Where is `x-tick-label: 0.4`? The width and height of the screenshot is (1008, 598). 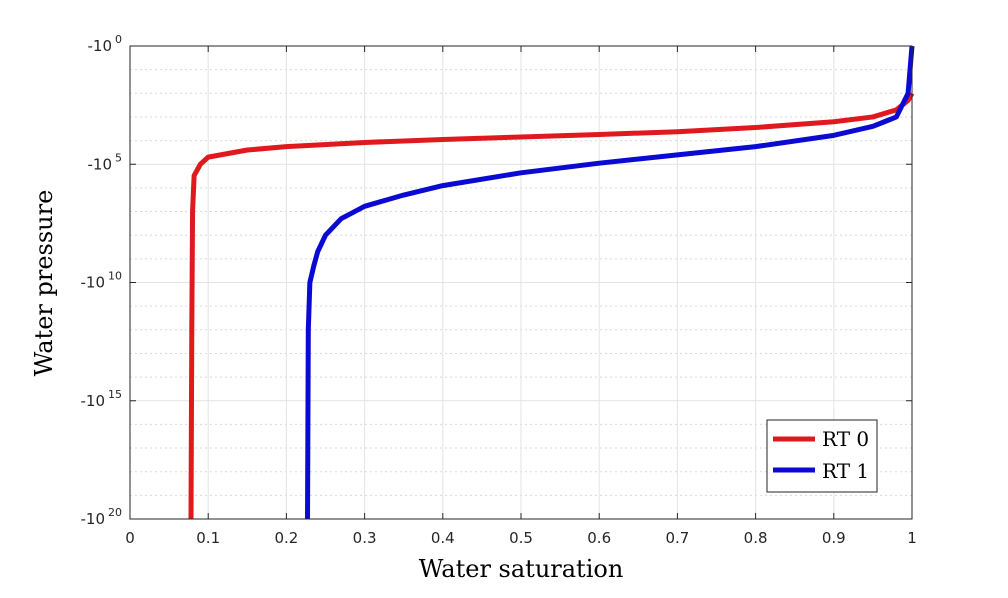
x-tick-label: 0.4 is located at coordinates (443, 538).